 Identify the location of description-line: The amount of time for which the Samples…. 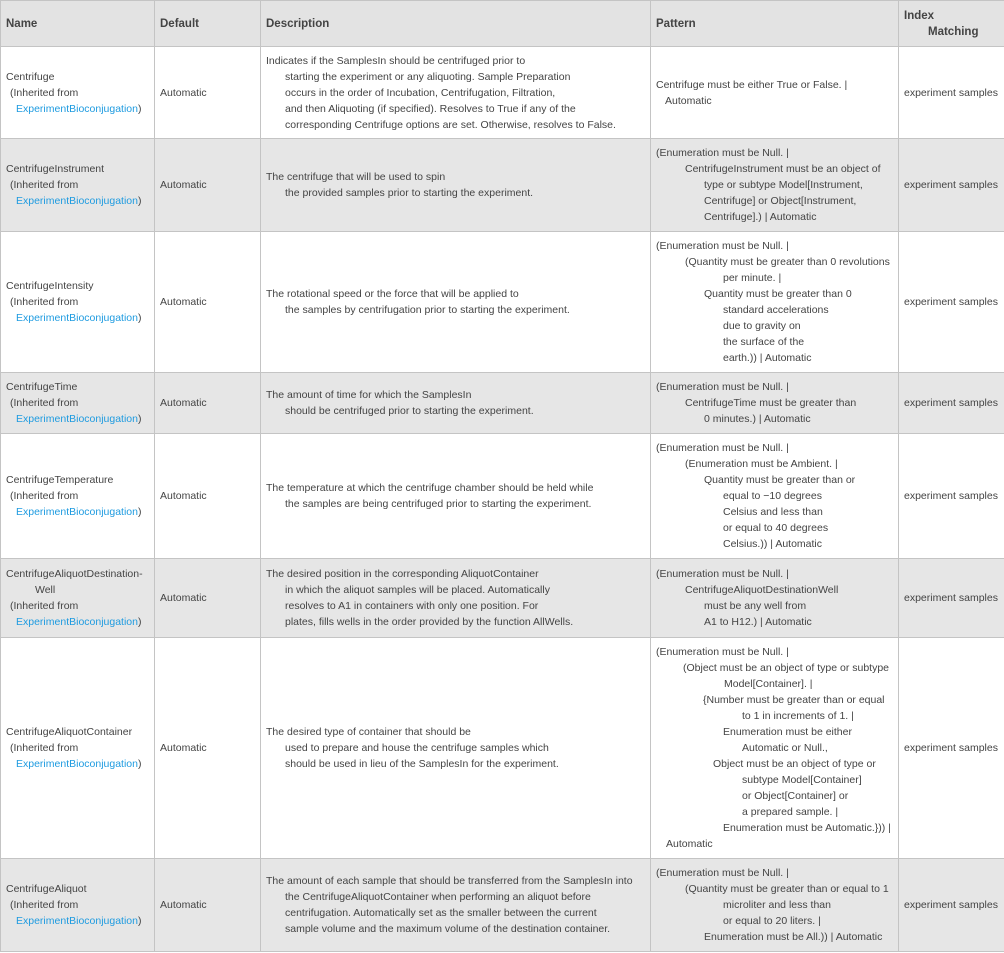
(369, 395).